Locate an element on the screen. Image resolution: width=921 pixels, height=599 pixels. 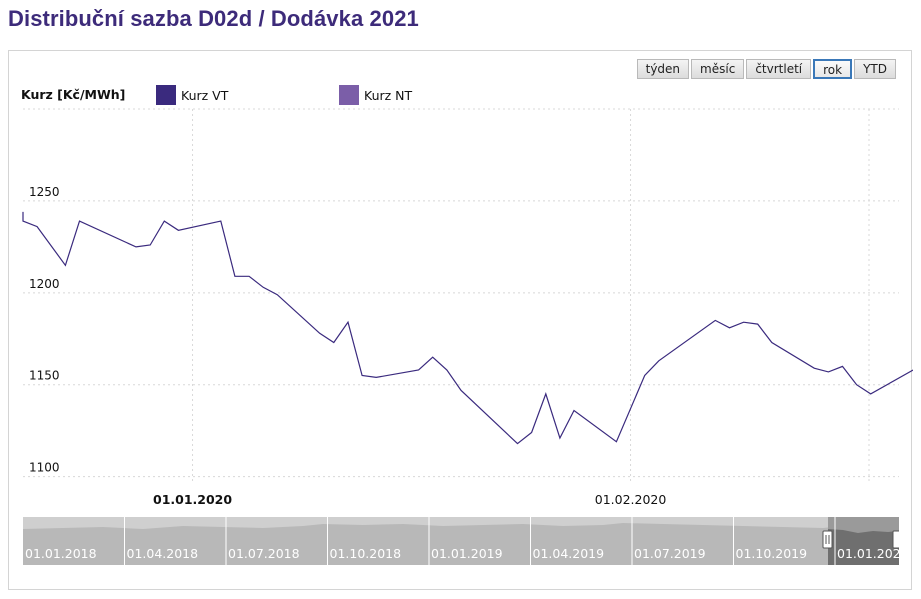
range-button-year: rok is located at coordinates (833, 69).